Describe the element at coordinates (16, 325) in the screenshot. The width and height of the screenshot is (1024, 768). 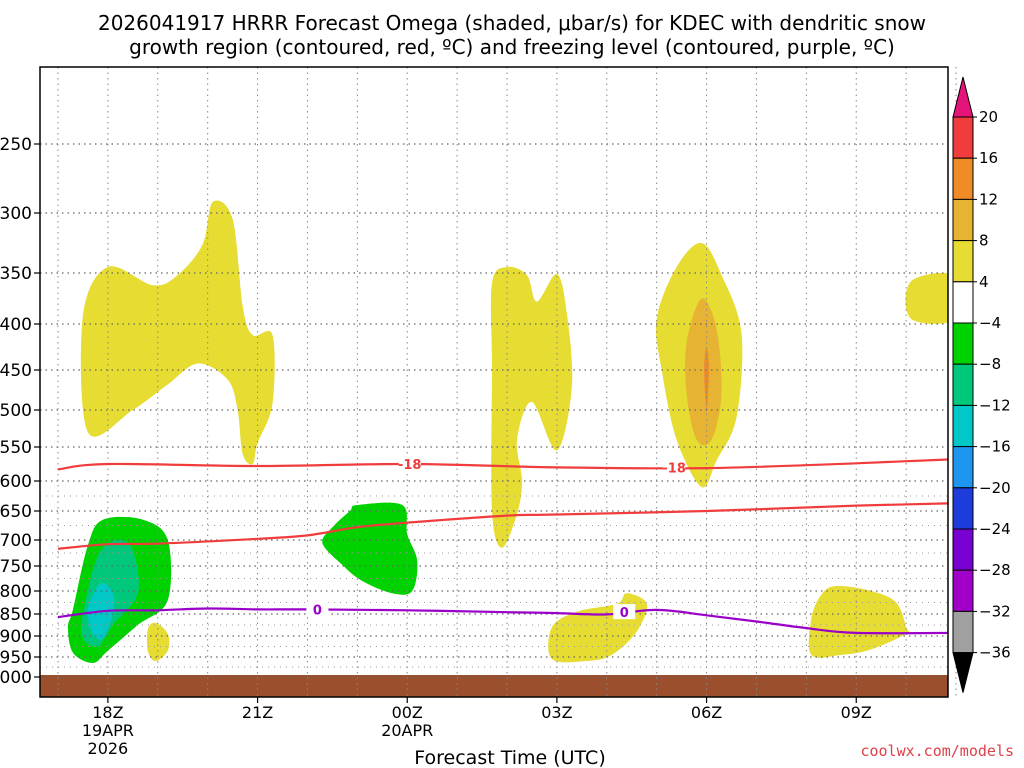
I see `y-tick-label-400: 400` at that location.